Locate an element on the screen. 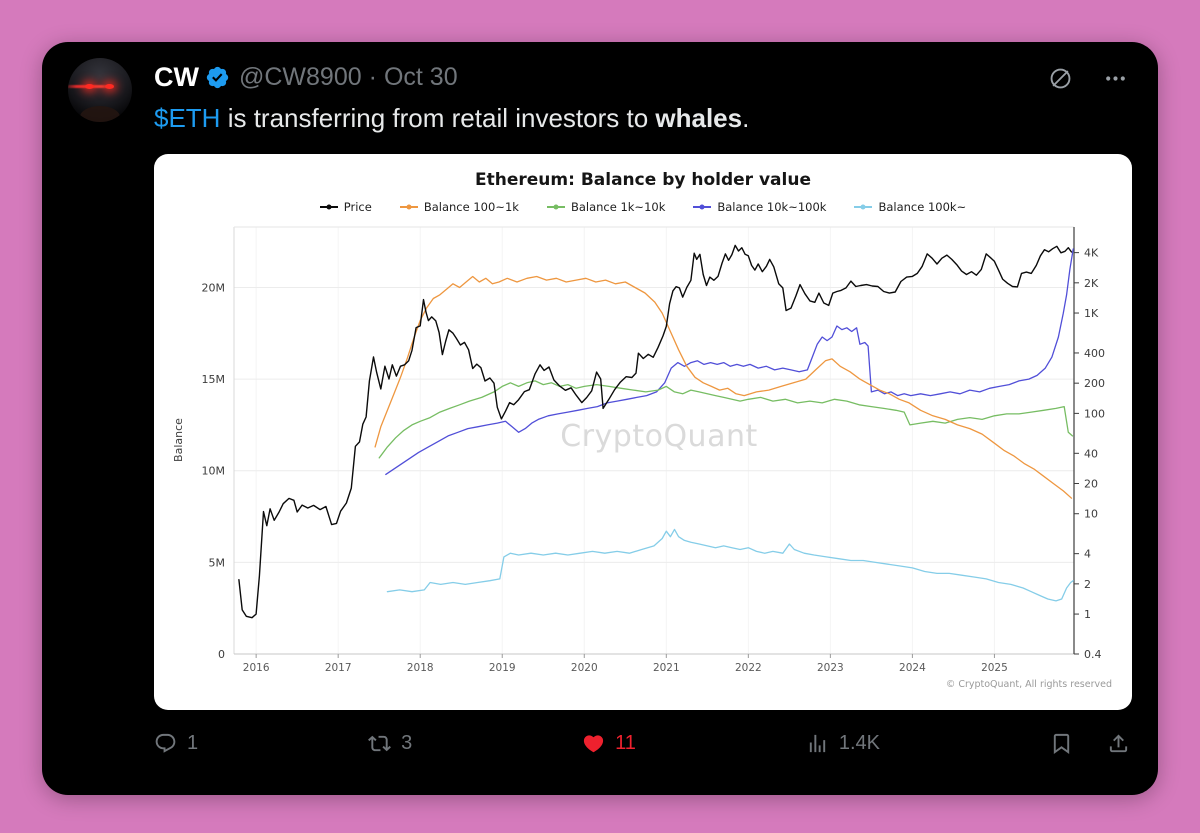 This screenshot has width=1200, height=833. reply-button: 1 is located at coordinates (176, 743).